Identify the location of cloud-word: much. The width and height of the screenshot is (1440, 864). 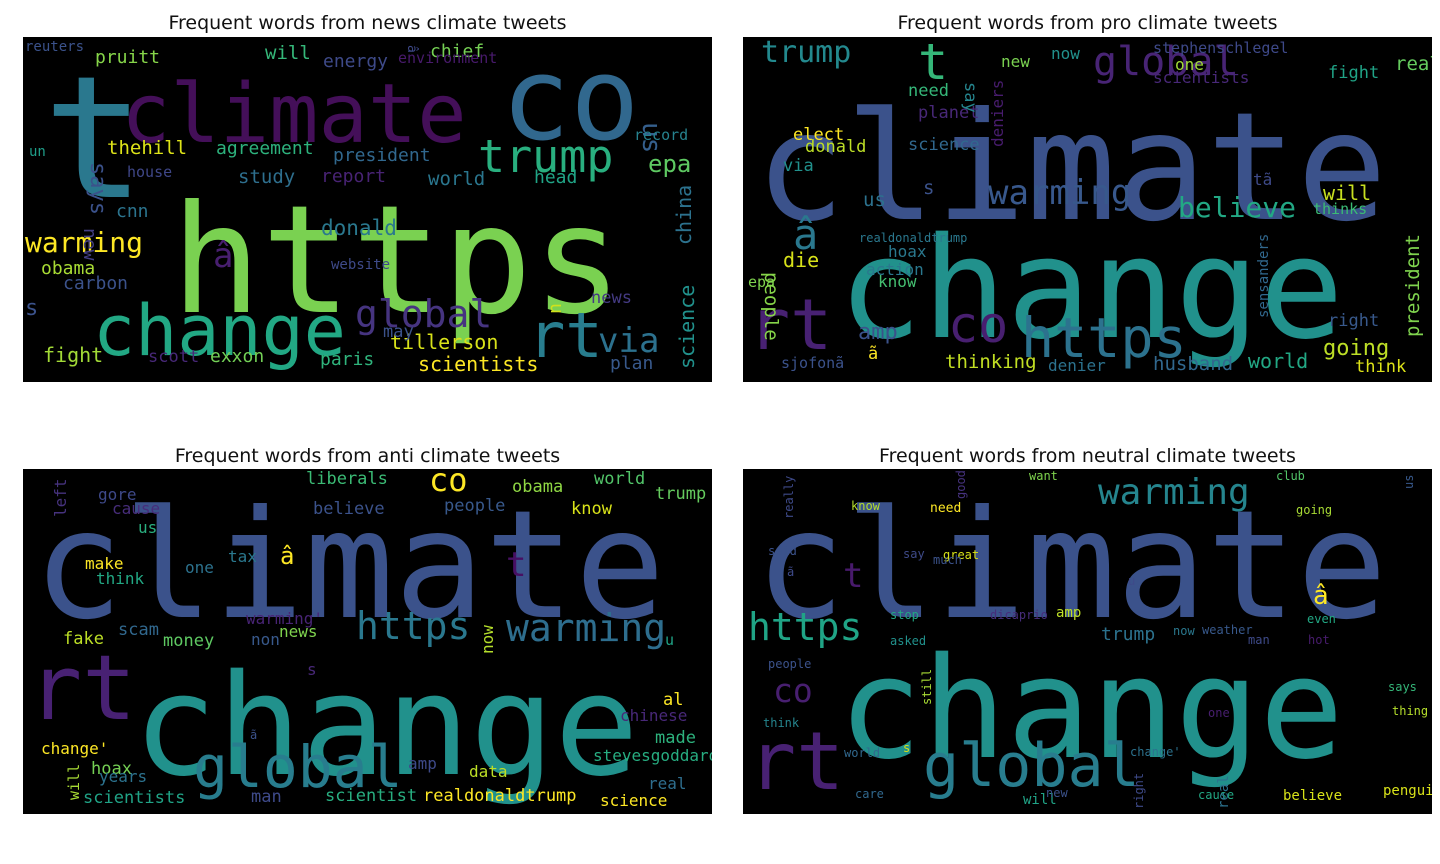
(947, 560).